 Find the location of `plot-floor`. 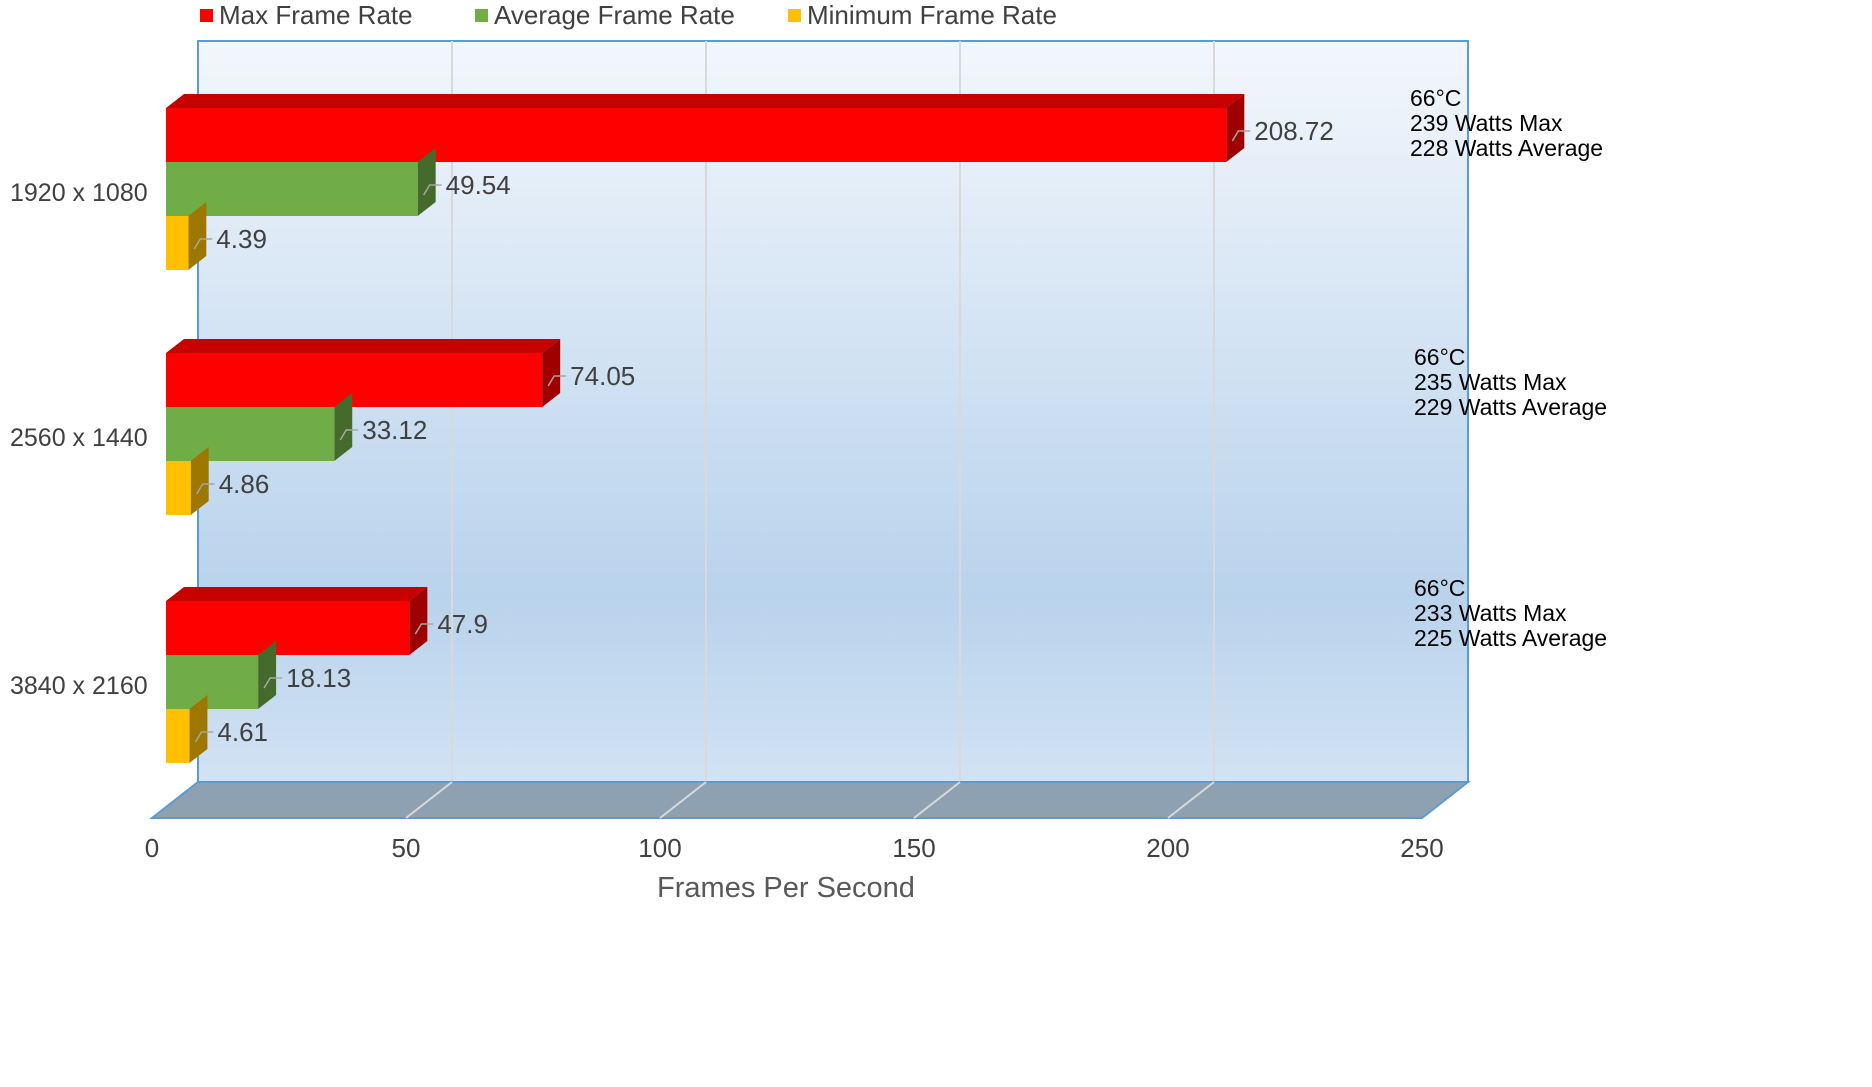

plot-floor is located at coordinates (810, 800).